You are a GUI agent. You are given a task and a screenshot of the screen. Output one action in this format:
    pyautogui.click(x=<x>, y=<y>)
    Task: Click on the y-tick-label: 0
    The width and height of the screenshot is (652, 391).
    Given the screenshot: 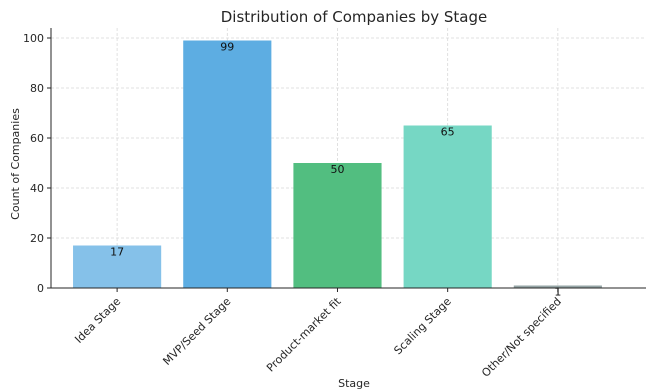 What is the action you would take?
    pyautogui.click(x=40, y=288)
    